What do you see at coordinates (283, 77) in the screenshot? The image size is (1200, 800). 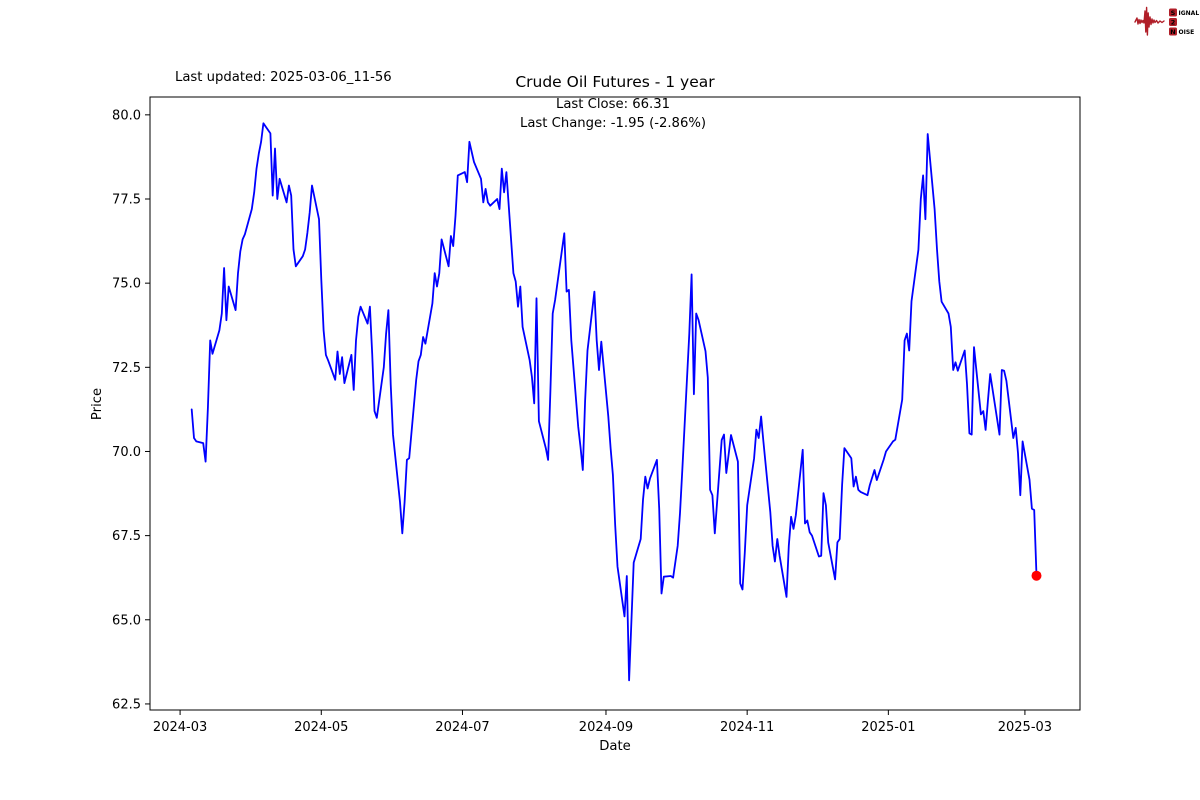 I see `last-updated-label: Last updated: 2025-03-06_11-56` at bounding box center [283, 77].